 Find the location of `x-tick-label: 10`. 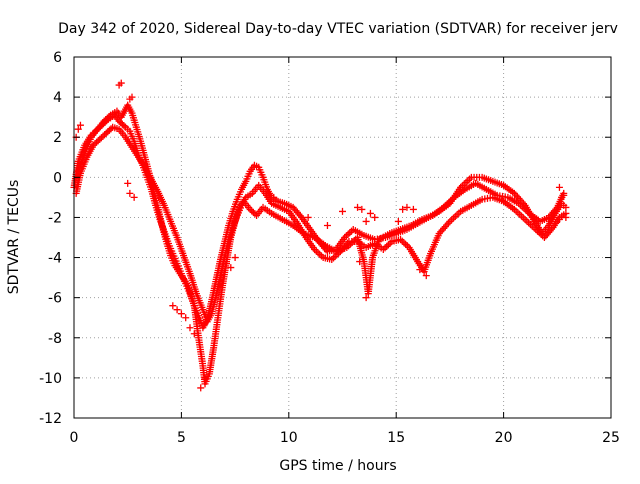

x-tick-label: 10 is located at coordinates (289, 438).